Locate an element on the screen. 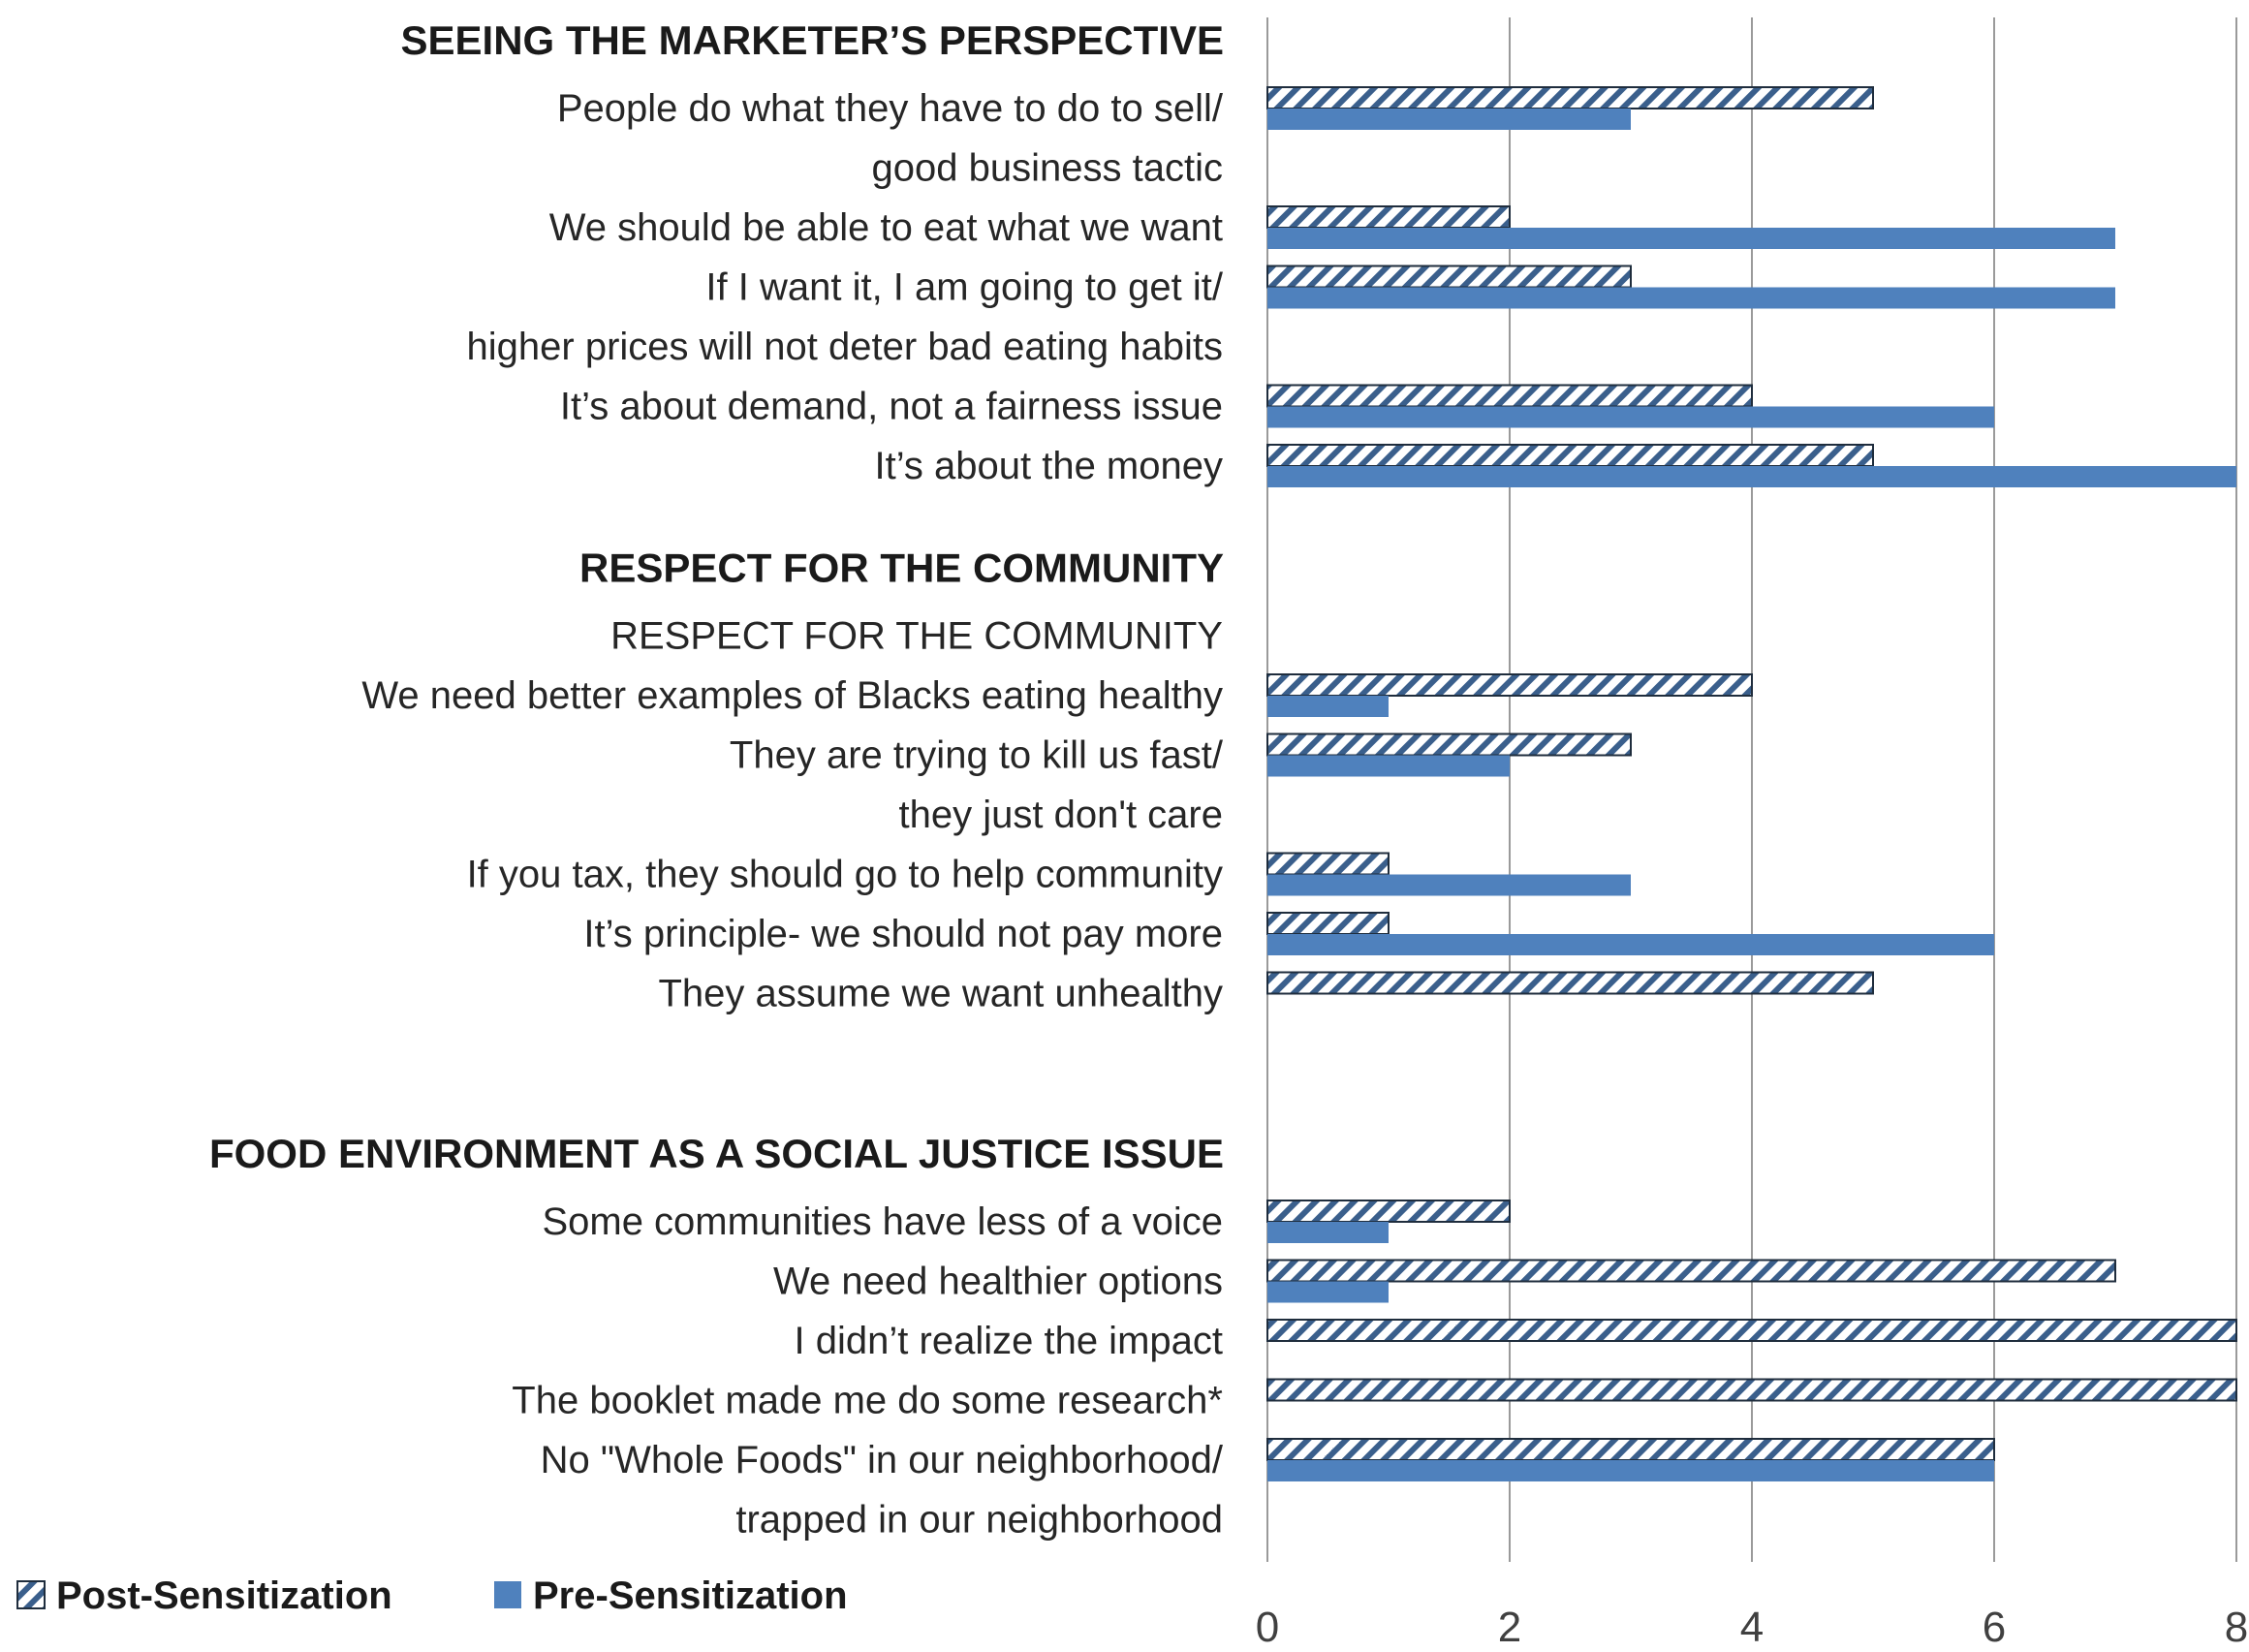  category-label-2-4-line2: trapped in our neighborhood is located at coordinates (979, 1520).